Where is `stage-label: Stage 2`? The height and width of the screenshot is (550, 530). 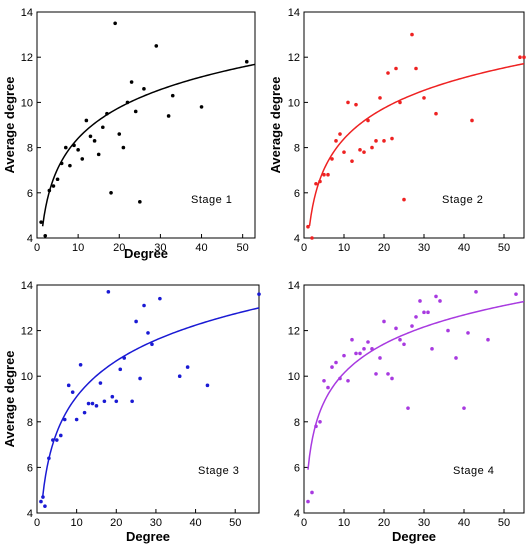
stage-label: Stage 2 is located at coordinates (462, 200).